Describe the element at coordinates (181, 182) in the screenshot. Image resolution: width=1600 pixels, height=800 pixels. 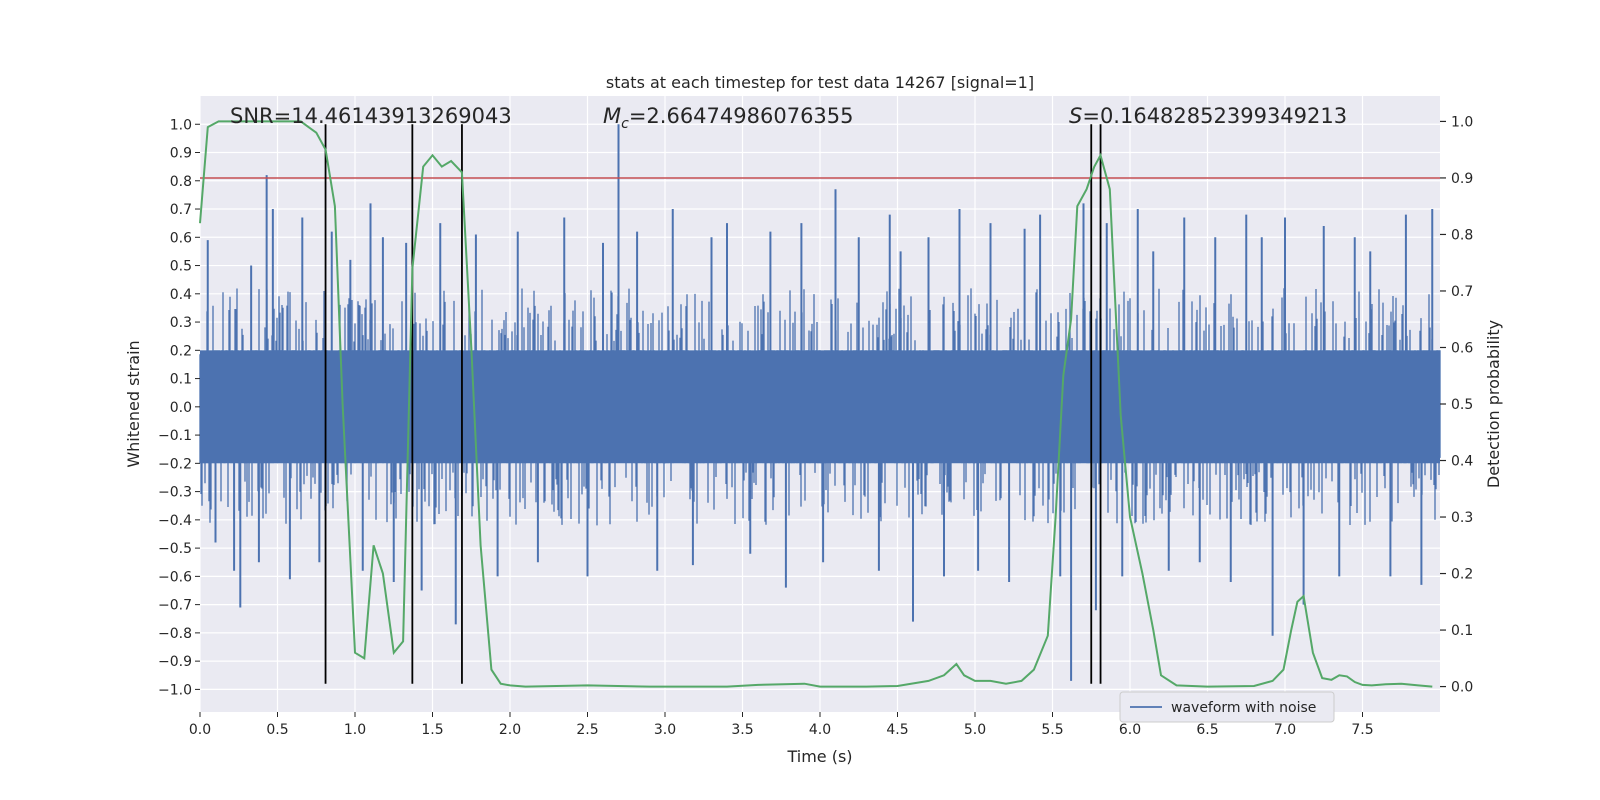
I see `y-left-tick-label: 0.8` at that location.